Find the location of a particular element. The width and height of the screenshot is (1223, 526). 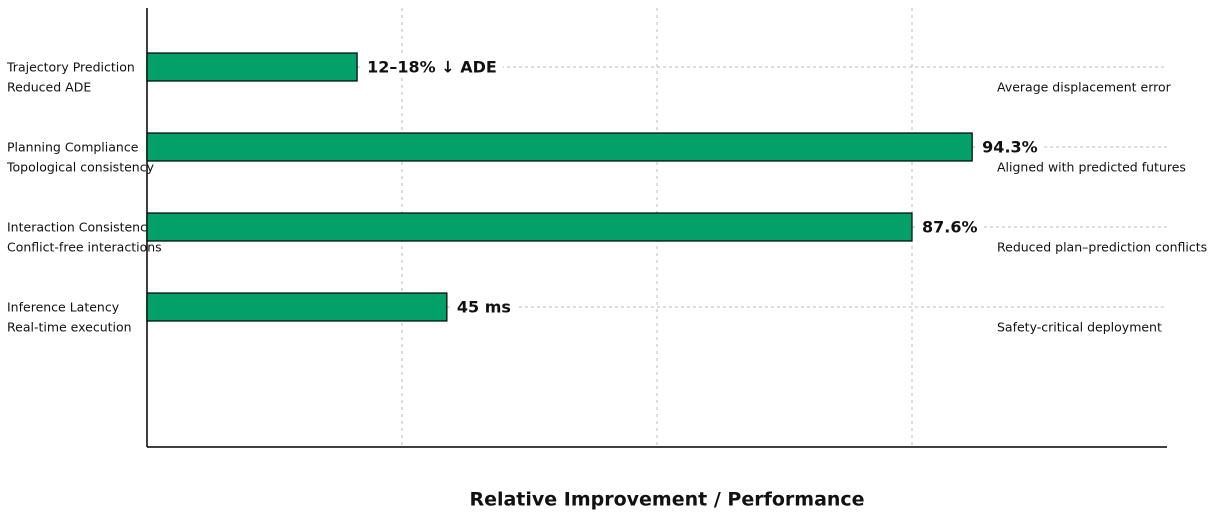

annotation: 45 ms is located at coordinates (484, 307).